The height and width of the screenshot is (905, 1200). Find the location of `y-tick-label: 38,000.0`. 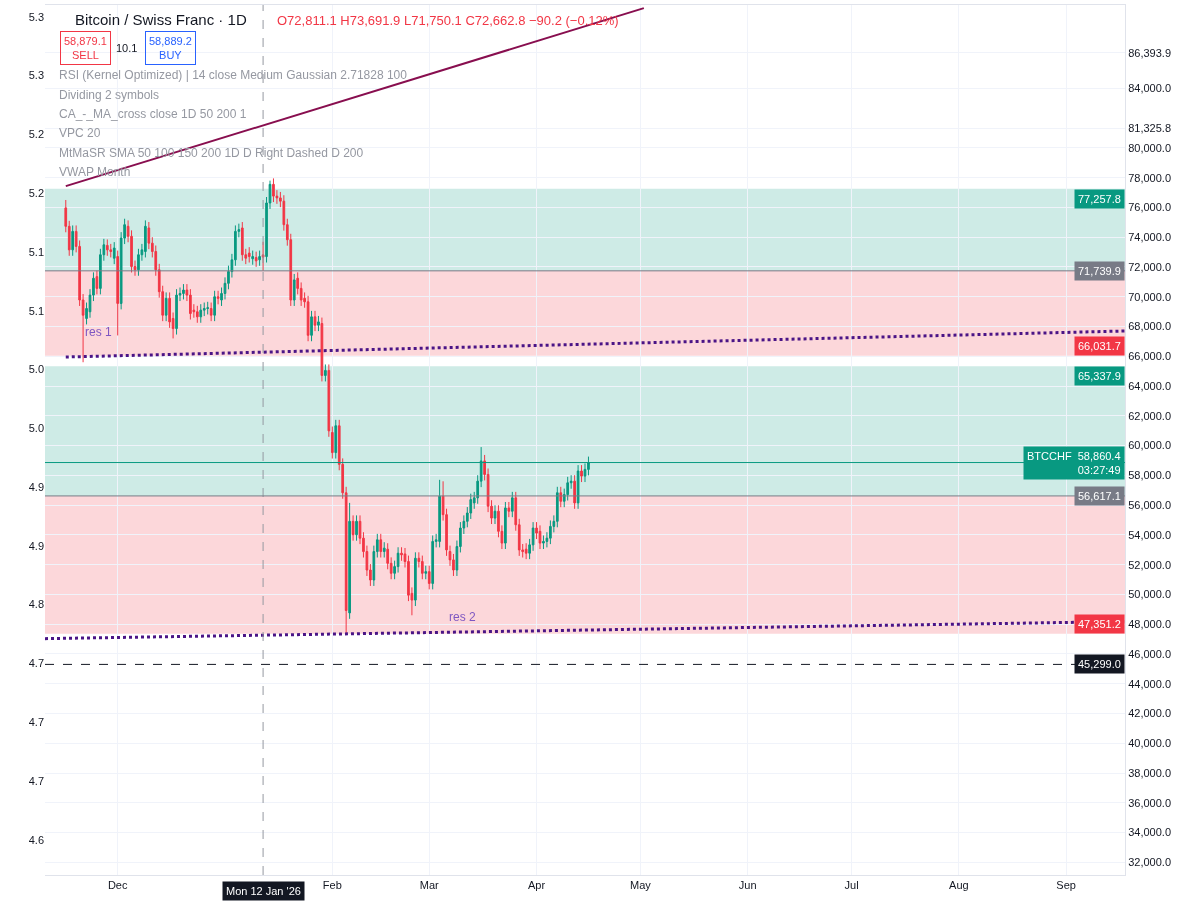

y-tick-label: 38,000.0 is located at coordinates (1150, 772).